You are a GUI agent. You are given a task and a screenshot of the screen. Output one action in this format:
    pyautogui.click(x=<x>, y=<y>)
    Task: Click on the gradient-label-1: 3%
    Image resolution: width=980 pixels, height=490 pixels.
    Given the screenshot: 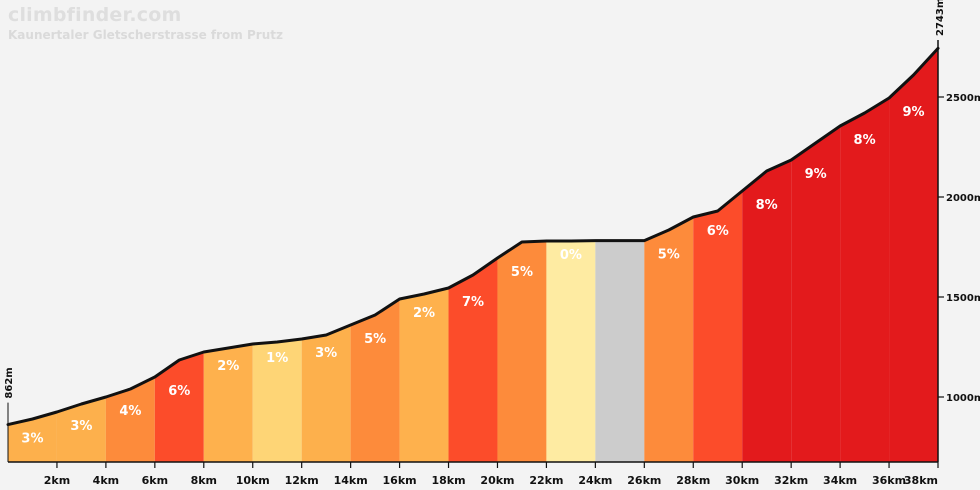 What is the action you would take?
    pyautogui.click(x=32, y=439)
    